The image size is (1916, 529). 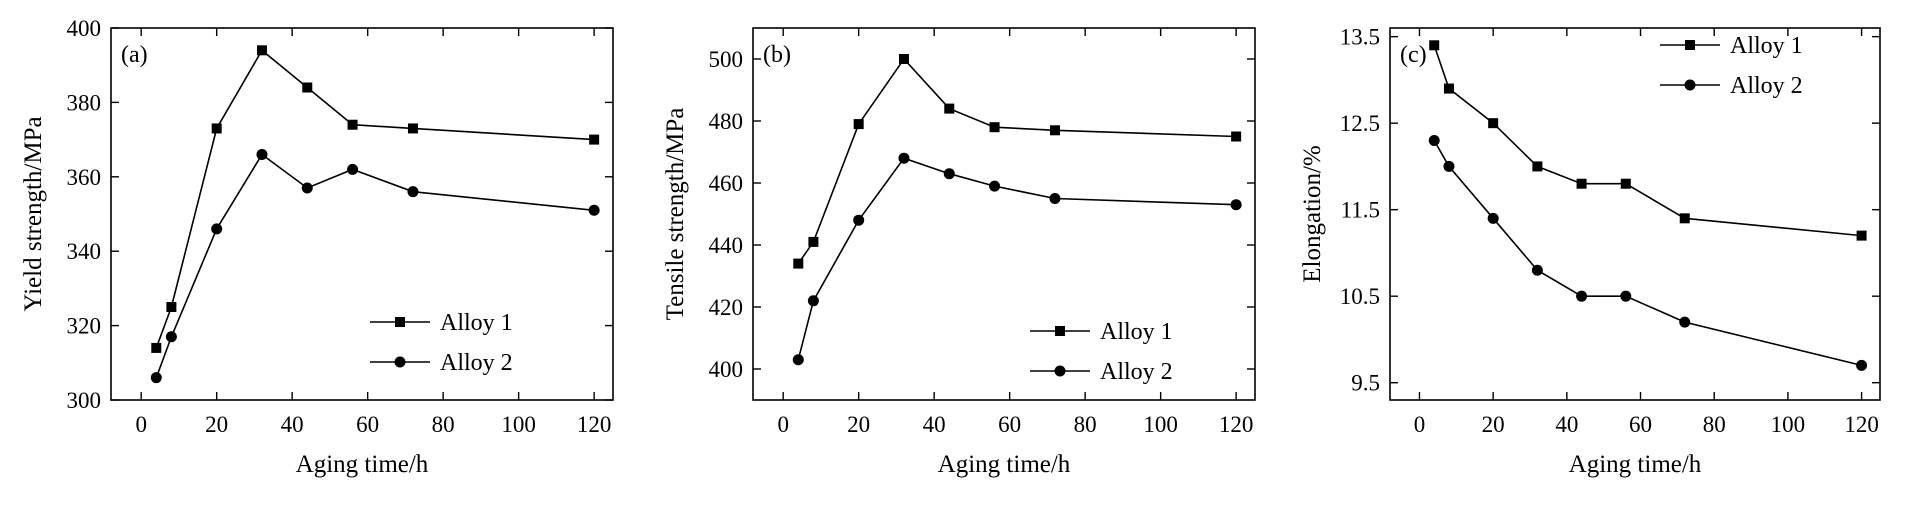 What do you see at coordinates (777, 55) in the screenshot?
I see `panel-label: (b)` at bounding box center [777, 55].